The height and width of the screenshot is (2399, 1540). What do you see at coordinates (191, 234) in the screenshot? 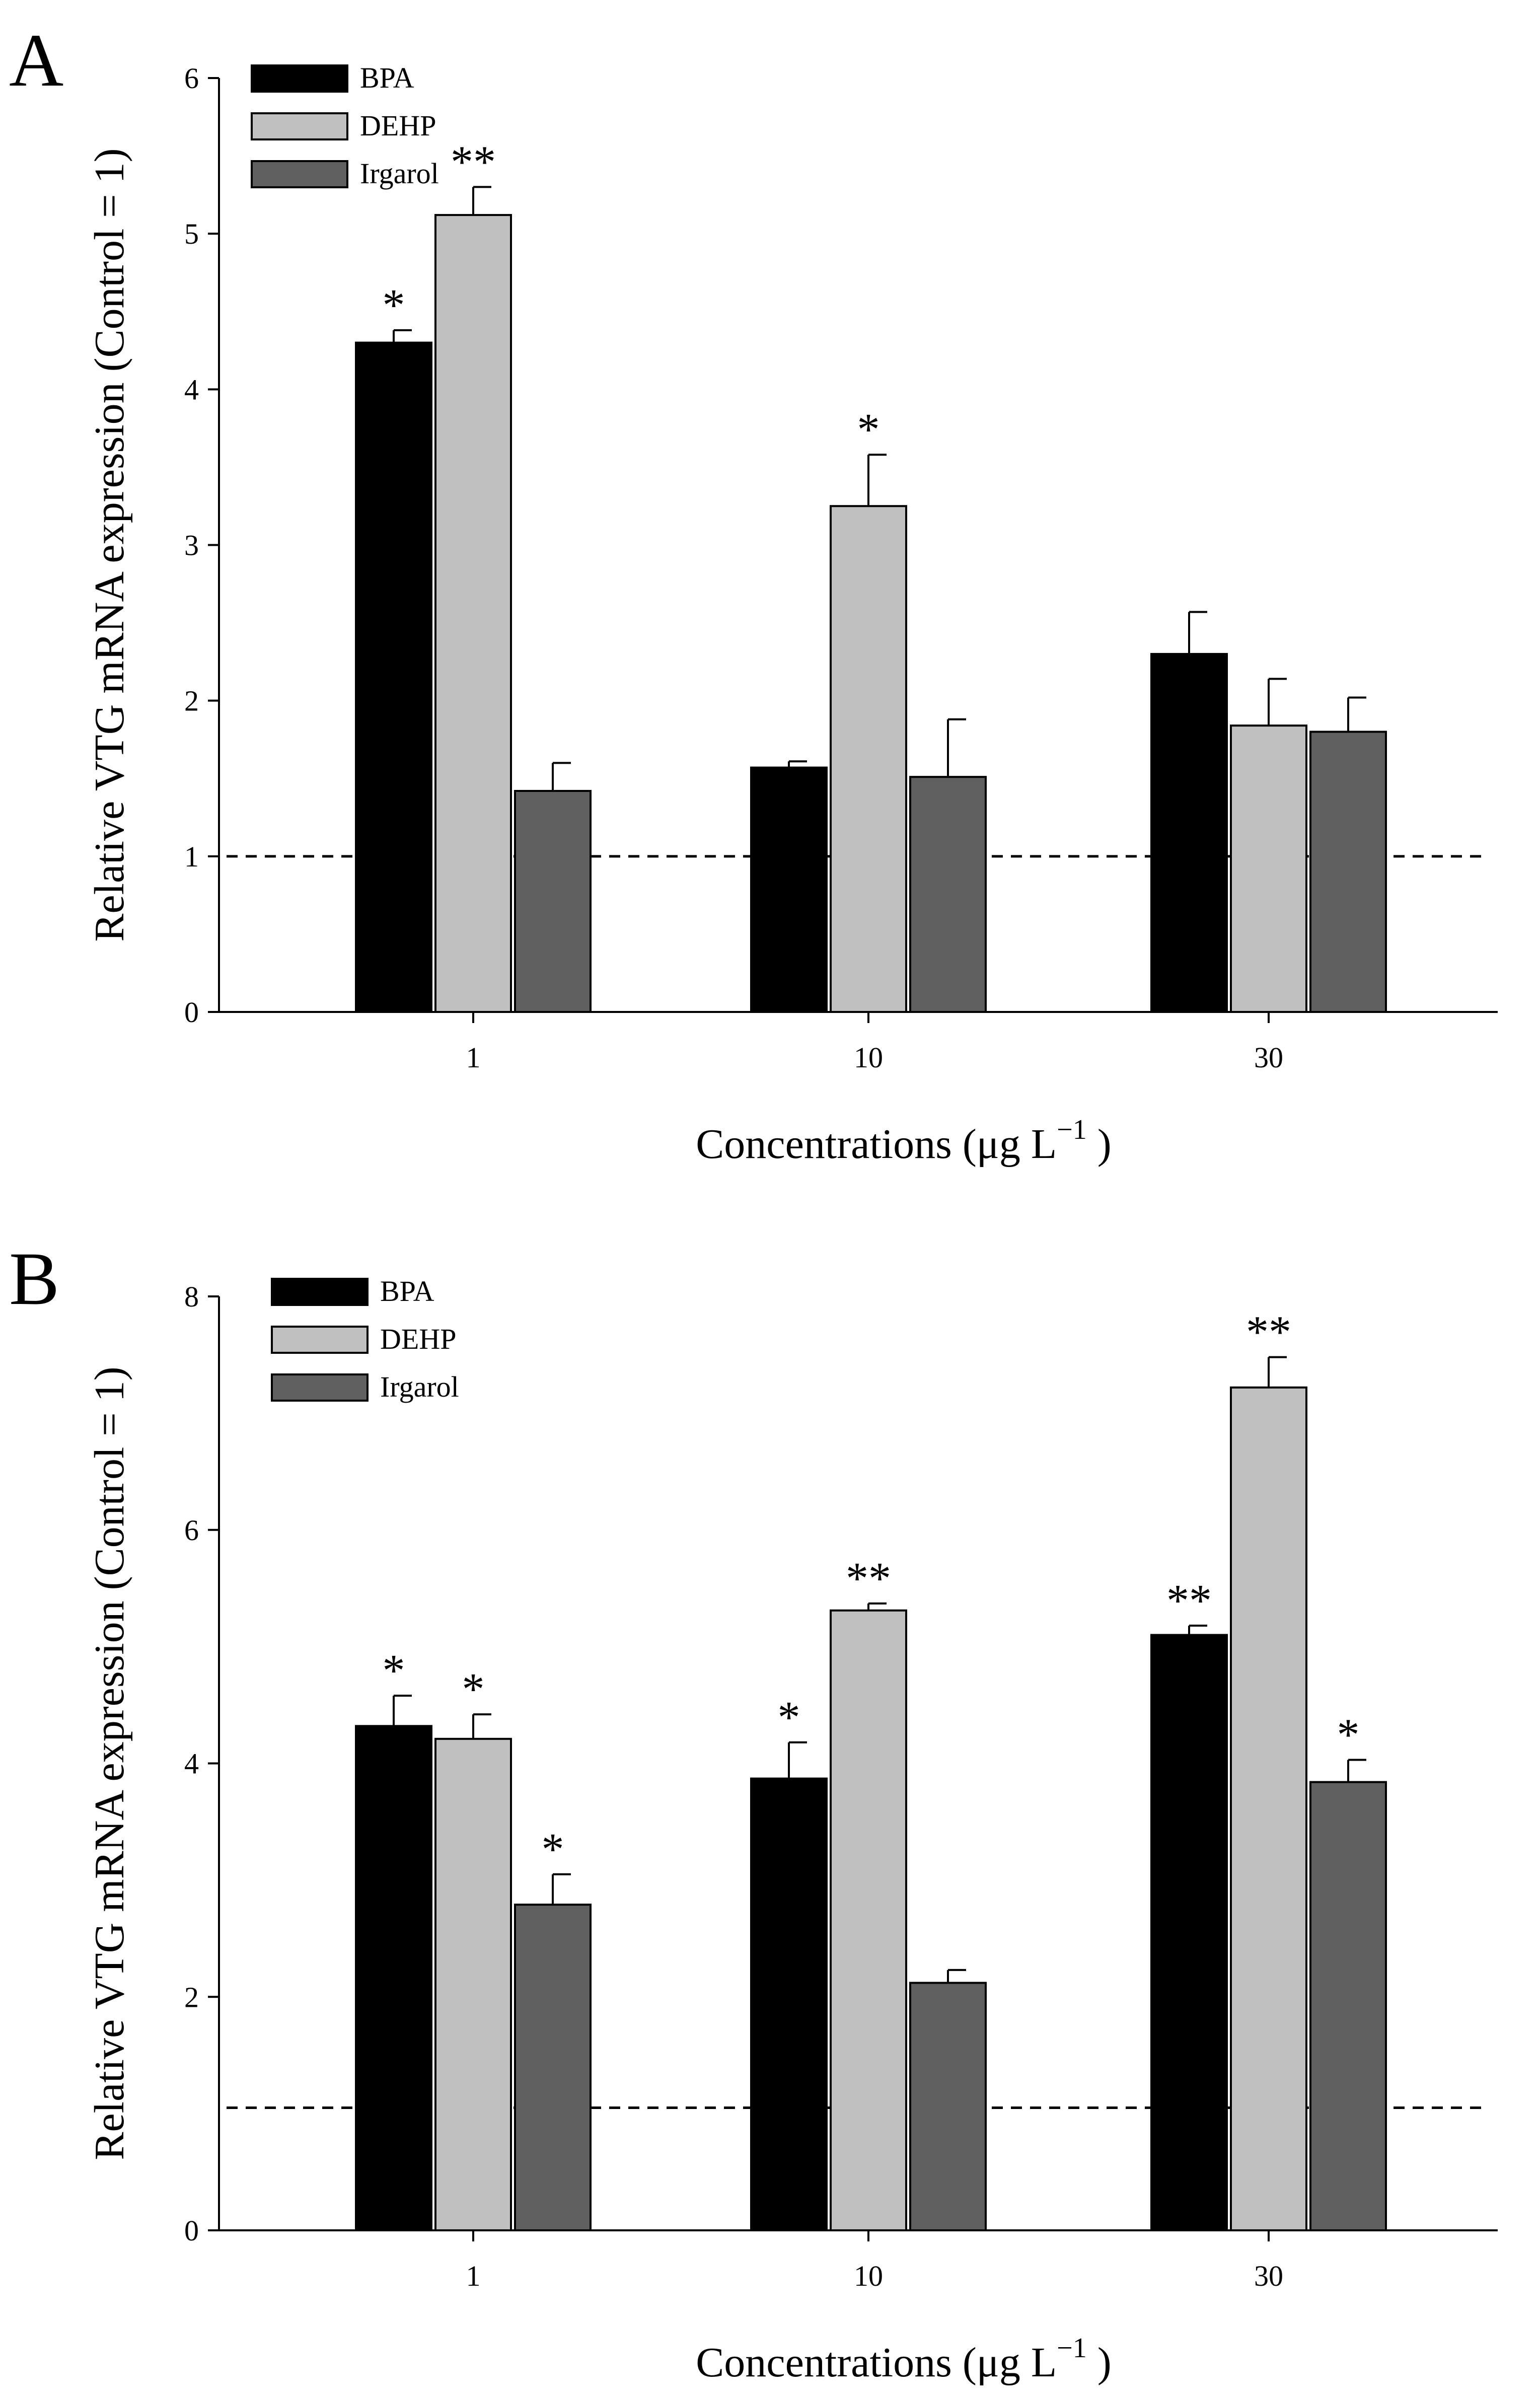
I see `y-tick-label: 5` at bounding box center [191, 234].